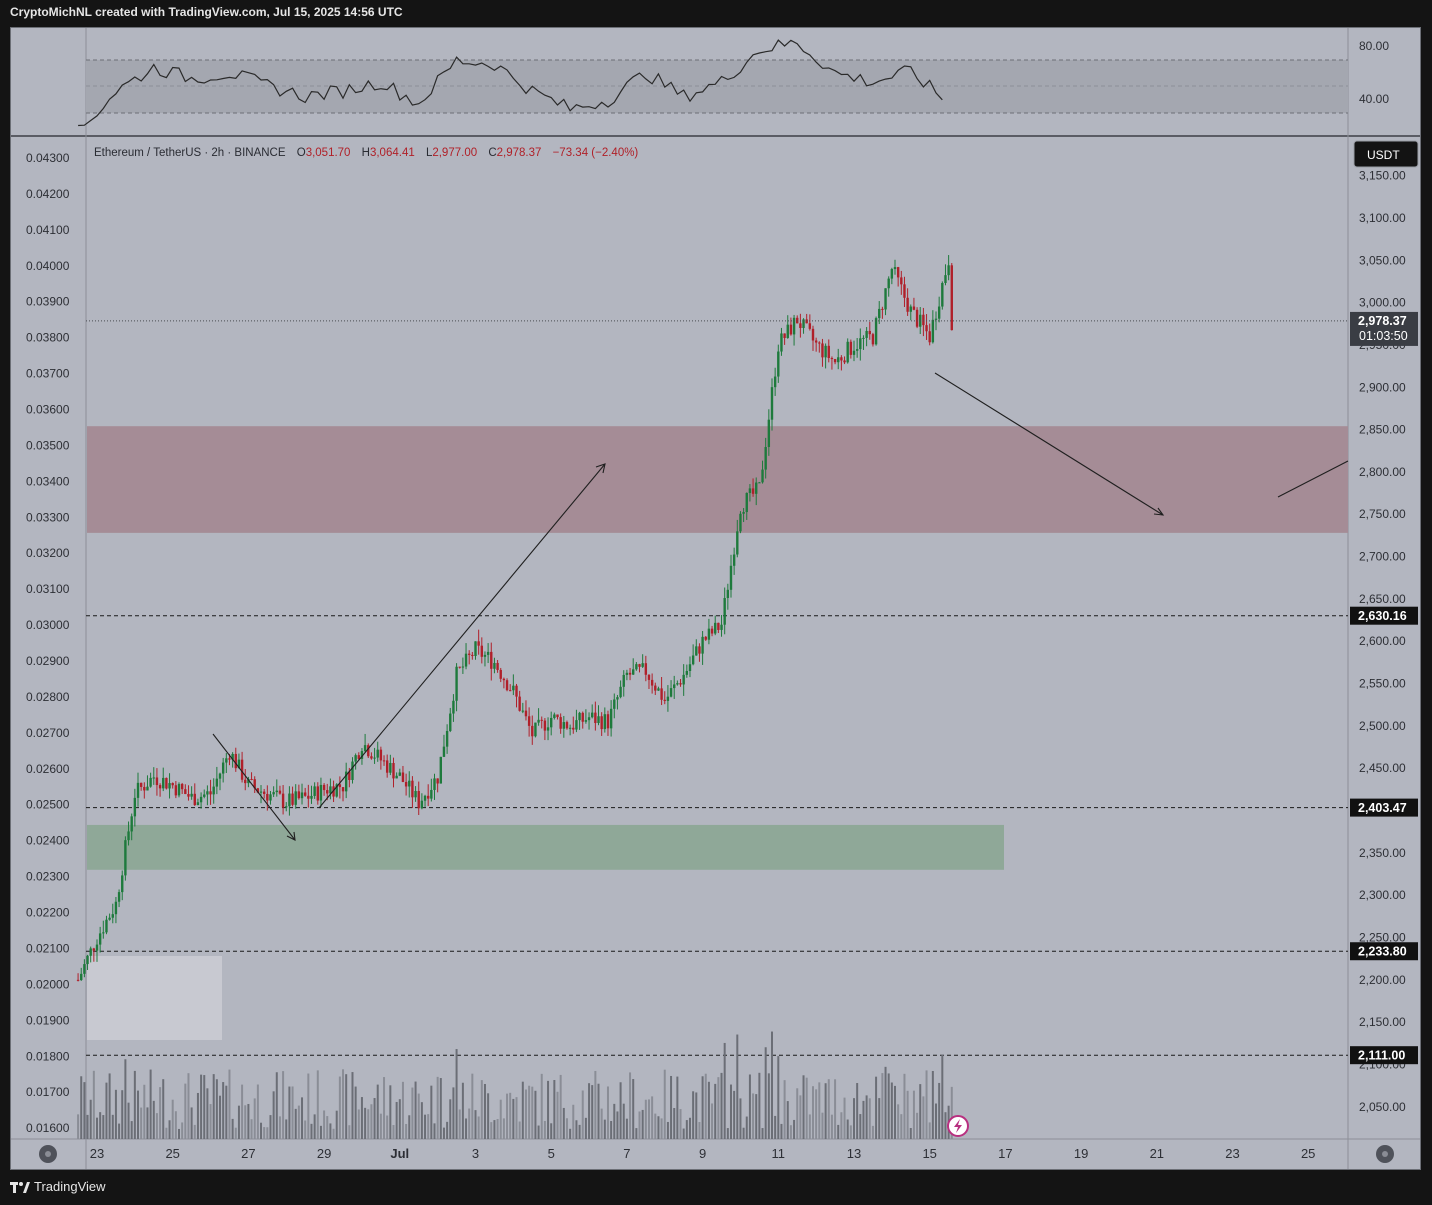 This screenshot has height=1205, width=1432. Describe the element at coordinates (1386, 154) in the screenshot. I see `currency-badge: USDT` at that location.